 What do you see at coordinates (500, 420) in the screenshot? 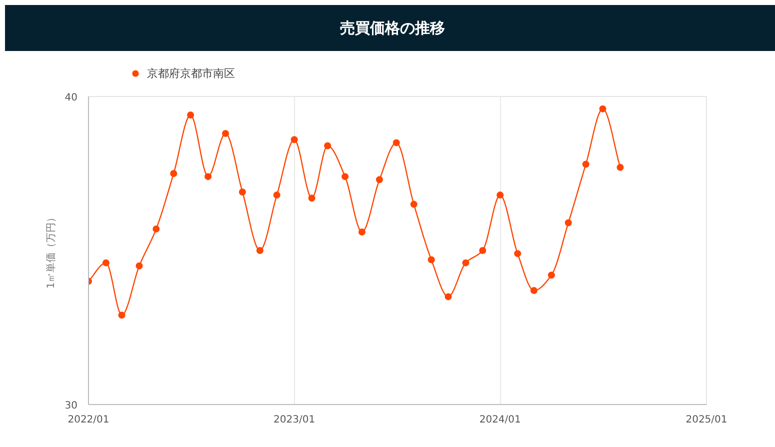
I see `x-tick-label: 2024/01` at bounding box center [500, 420].